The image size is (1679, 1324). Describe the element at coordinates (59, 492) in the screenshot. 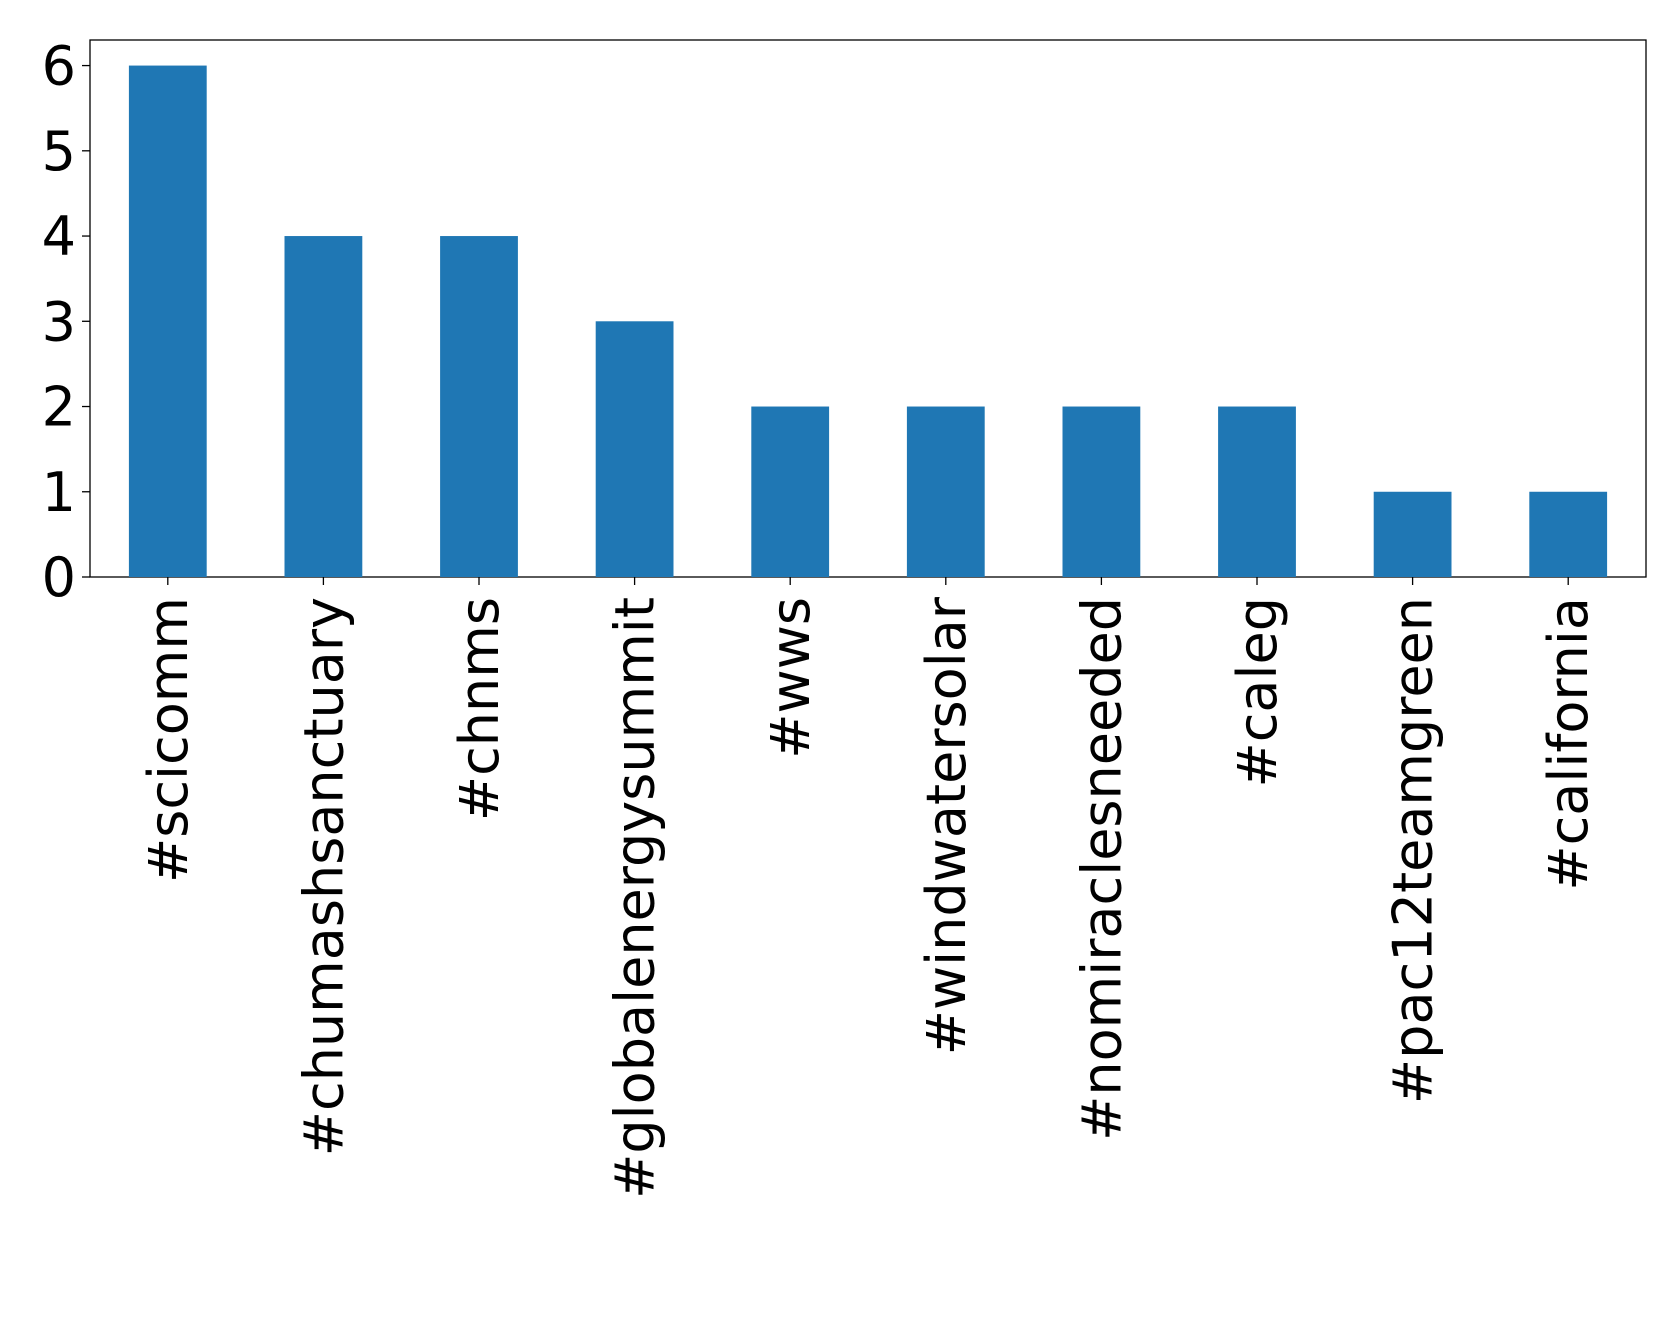

I see `y-tick-label: 1` at that location.